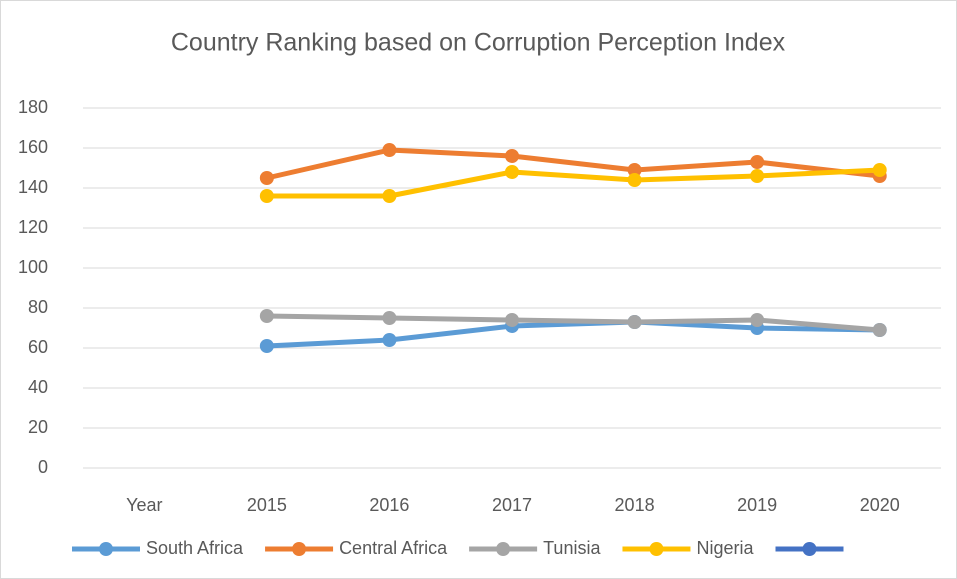 This screenshot has height=579, width=957. What do you see at coordinates (43, 467) in the screenshot?
I see `y-tick-label: 0` at bounding box center [43, 467].